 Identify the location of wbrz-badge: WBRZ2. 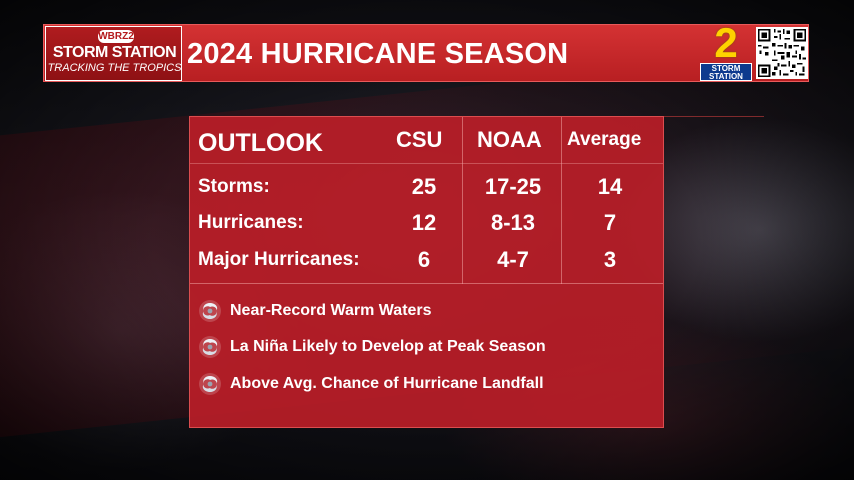
(116, 36).